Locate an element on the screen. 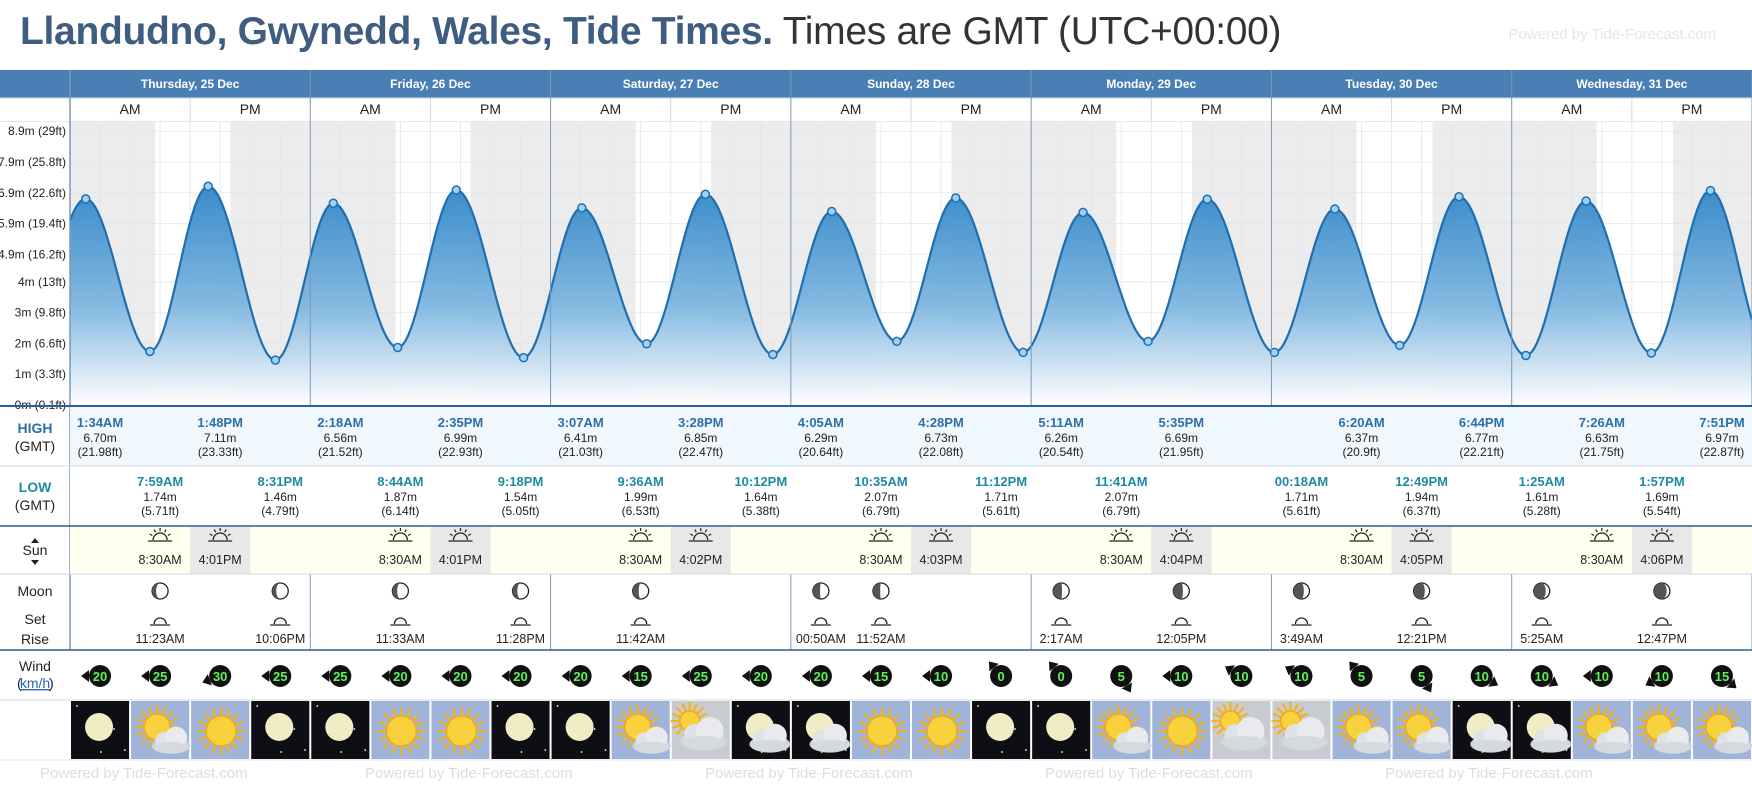 The width and height of the screenshot is (1752, 787). moon-event-time: 12:47PM is located at coordinates (1662, 639).